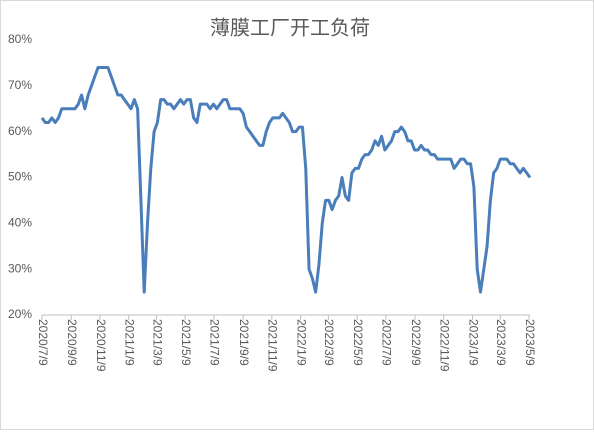 Image resolution: width=594 pixels, height=435 pixels. I want to click on y-tick-label: 50%, so click(20, 177).